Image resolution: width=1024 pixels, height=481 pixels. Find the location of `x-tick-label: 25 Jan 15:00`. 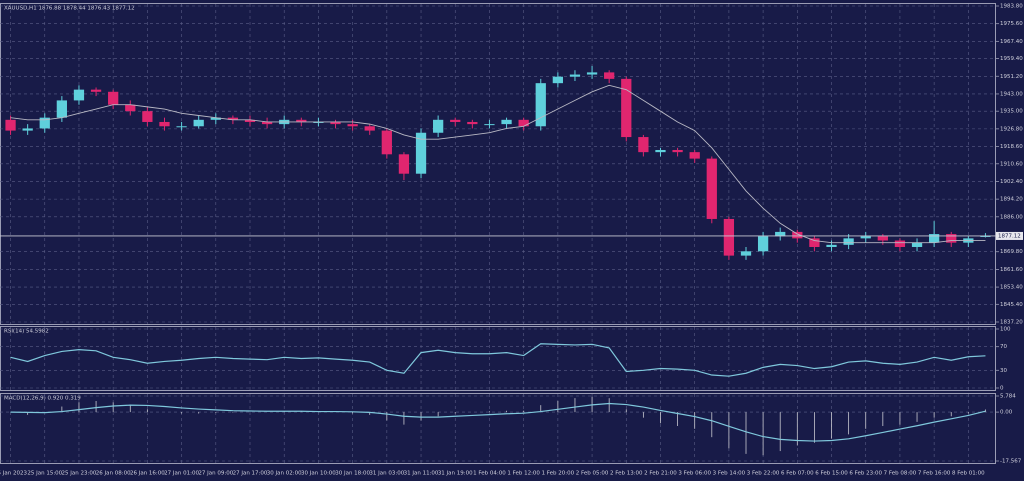

x-tick-label: 25 Jan 15:00 is located at coordinates (44, 474).